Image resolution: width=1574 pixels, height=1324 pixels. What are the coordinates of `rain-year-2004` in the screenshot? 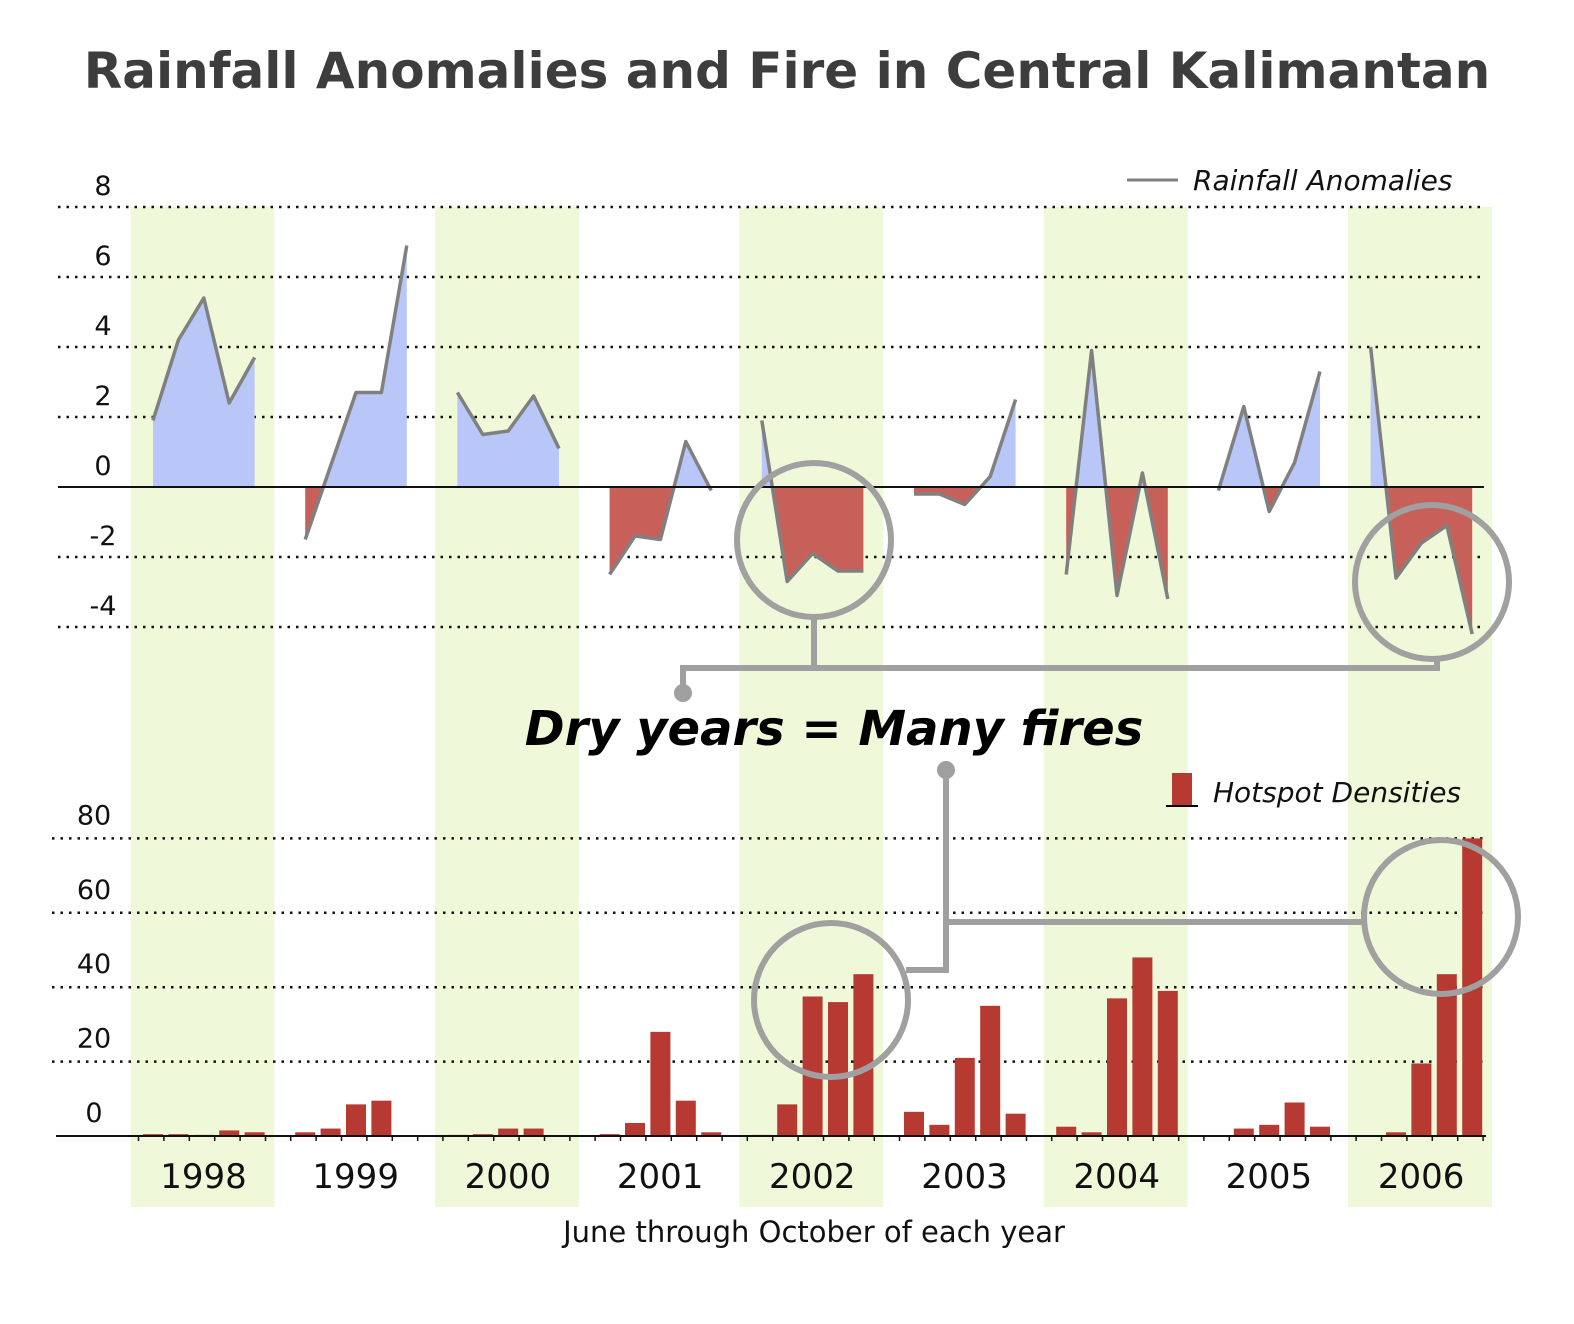 It's located at (1117, 474).